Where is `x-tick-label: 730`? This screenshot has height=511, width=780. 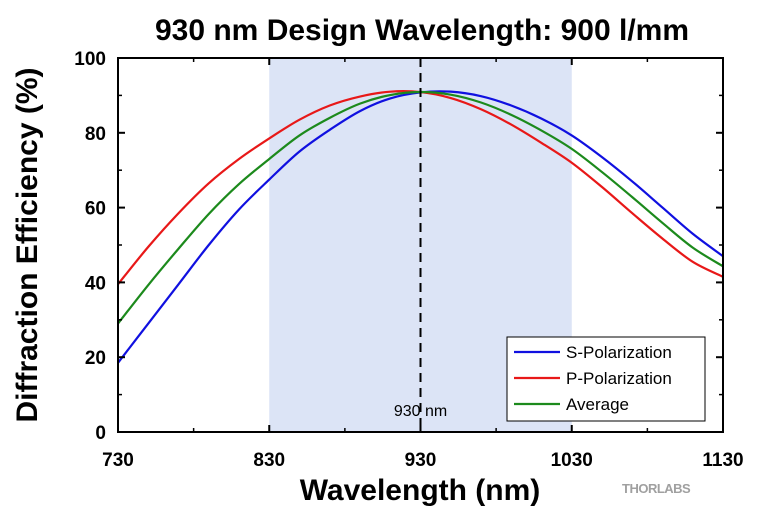
x-tick-label: 730 is located at coordinates (118, 460).